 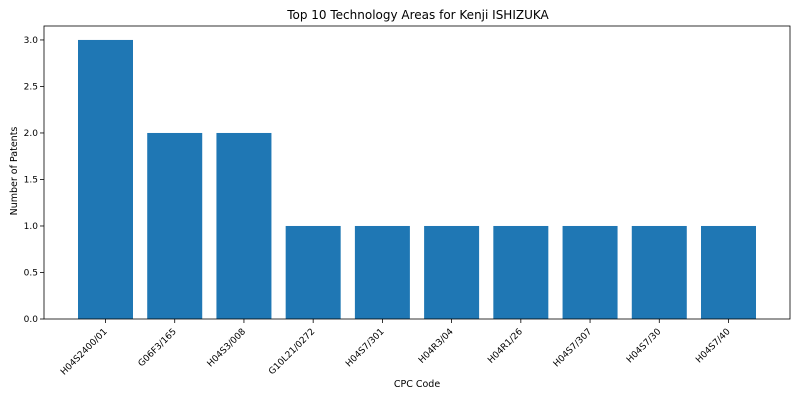 What do you see at coordinates (520, 272) in the screenshot?
I see `bar-H04R1/26` at bounding box center [520, 272].